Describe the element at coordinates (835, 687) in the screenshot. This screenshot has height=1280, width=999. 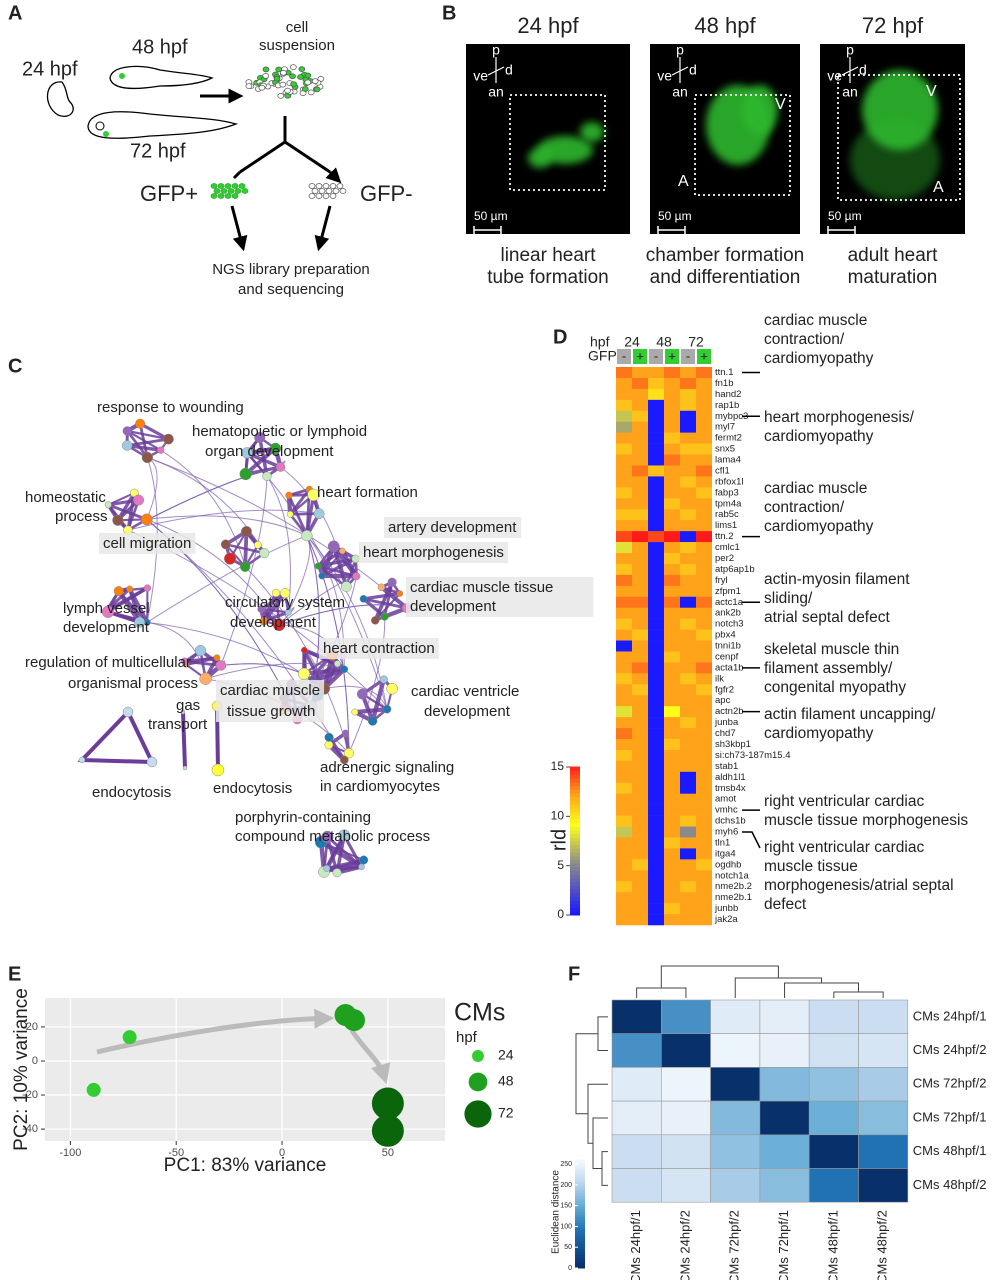
I see `annotation: congenital myopathy` at that location.